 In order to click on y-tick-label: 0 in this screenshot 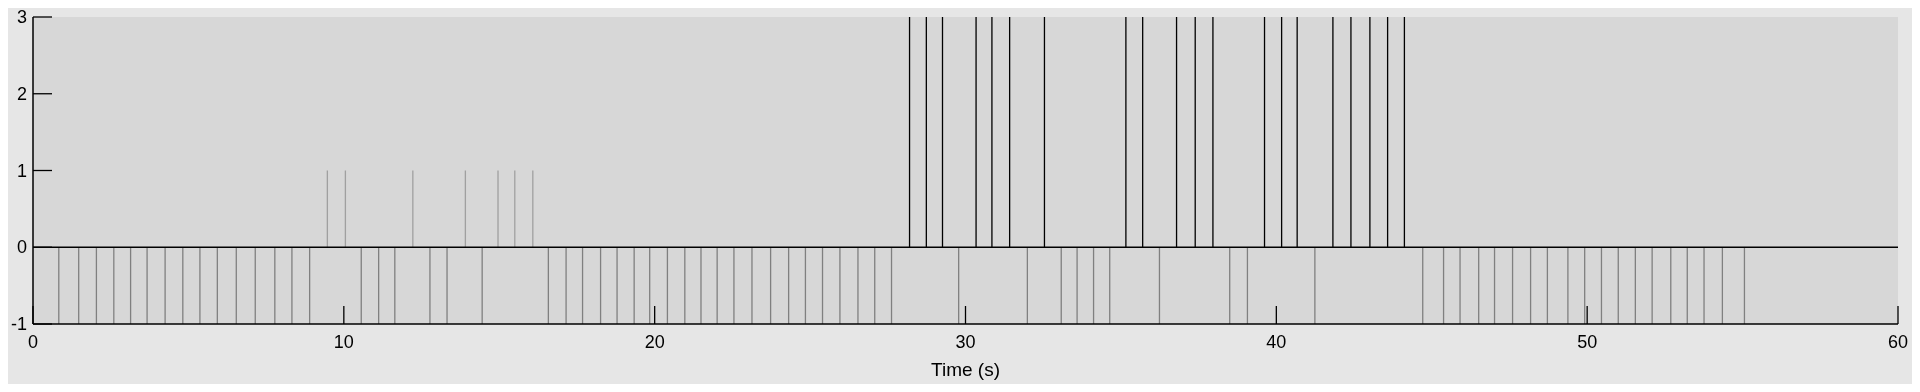, I will do `click(21, 247)`.